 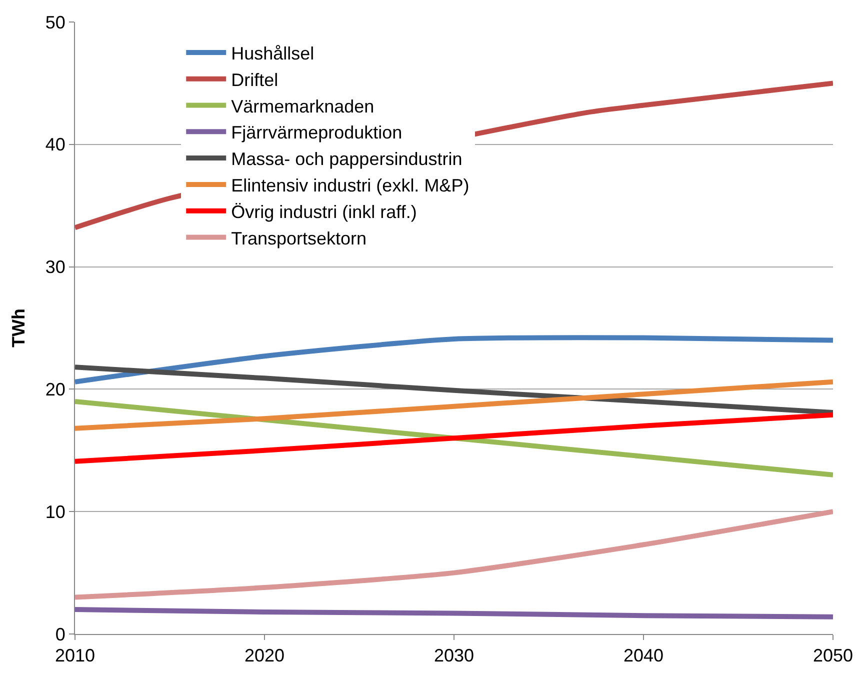 What do you see at coordinates (302, 106) in the screenshot?
I see `legend-label: Värmemarknaden` at bounding box center [302, 106].